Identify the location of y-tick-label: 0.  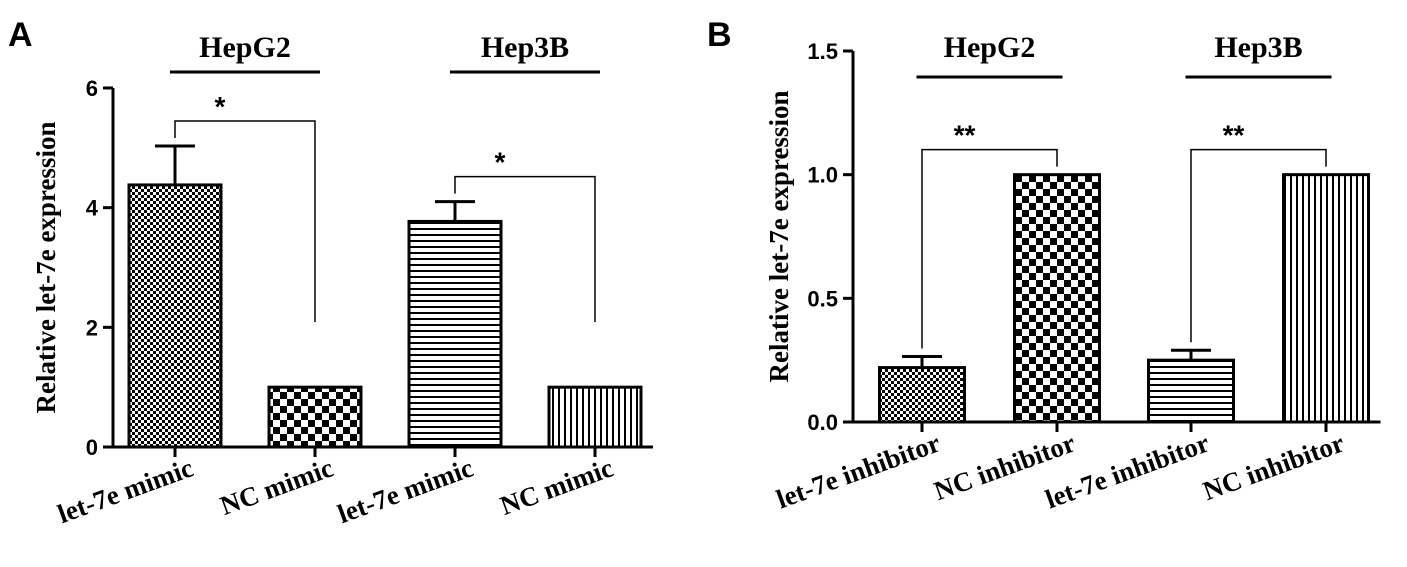
(92, 447).